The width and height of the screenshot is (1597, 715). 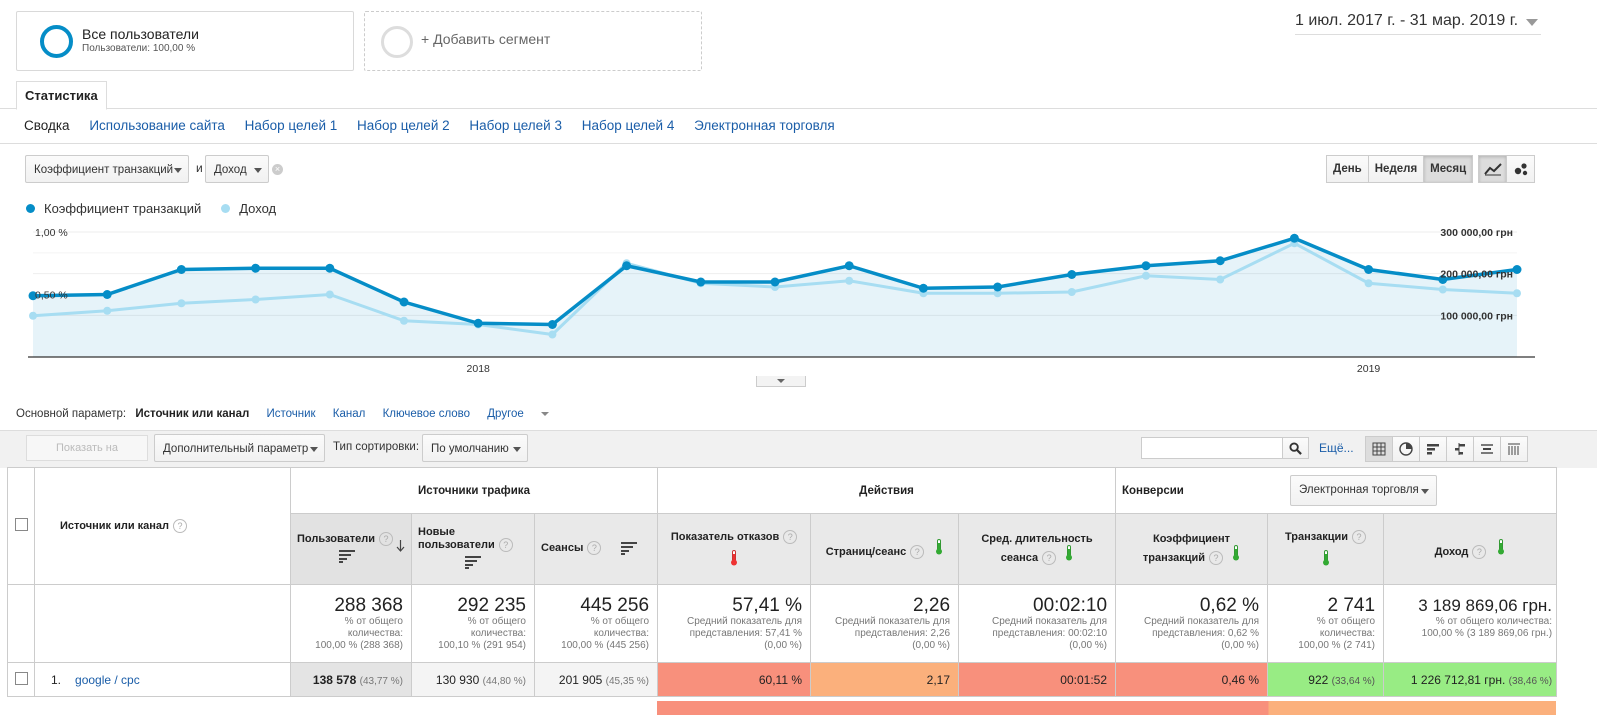 I want to click on col-new-users: Новые пользователи?, so click(x=473, y=549).